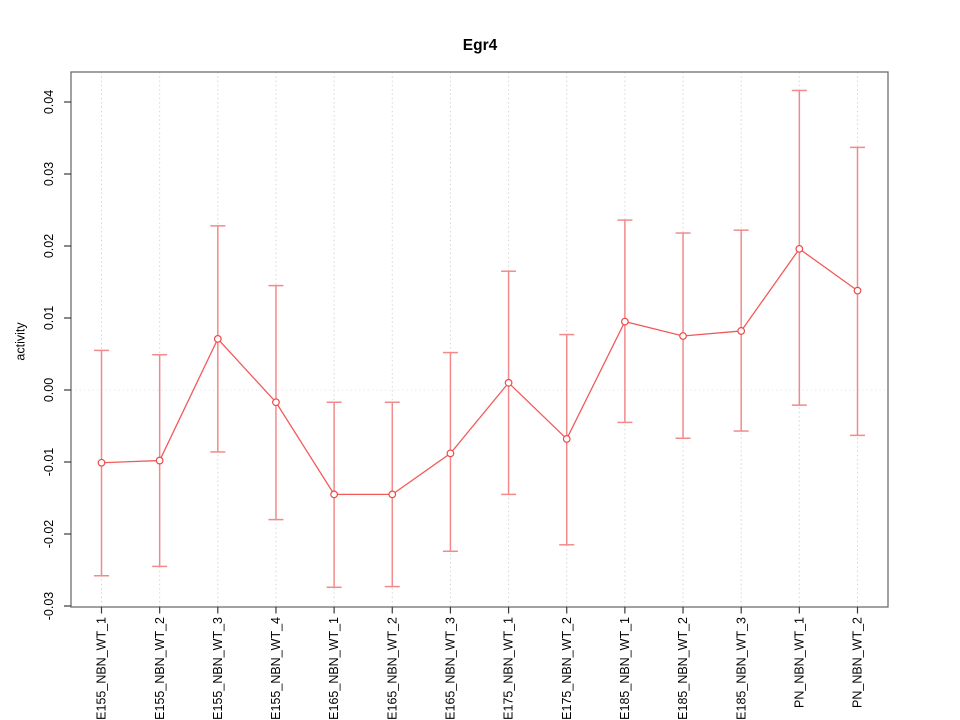 This screenshot has height=720, width=960. What do you see at coordinates (334, 668) in the screenshot?
I see `x-tick-label: E165_NBN_WT_1` at bounding box center [334, 668].